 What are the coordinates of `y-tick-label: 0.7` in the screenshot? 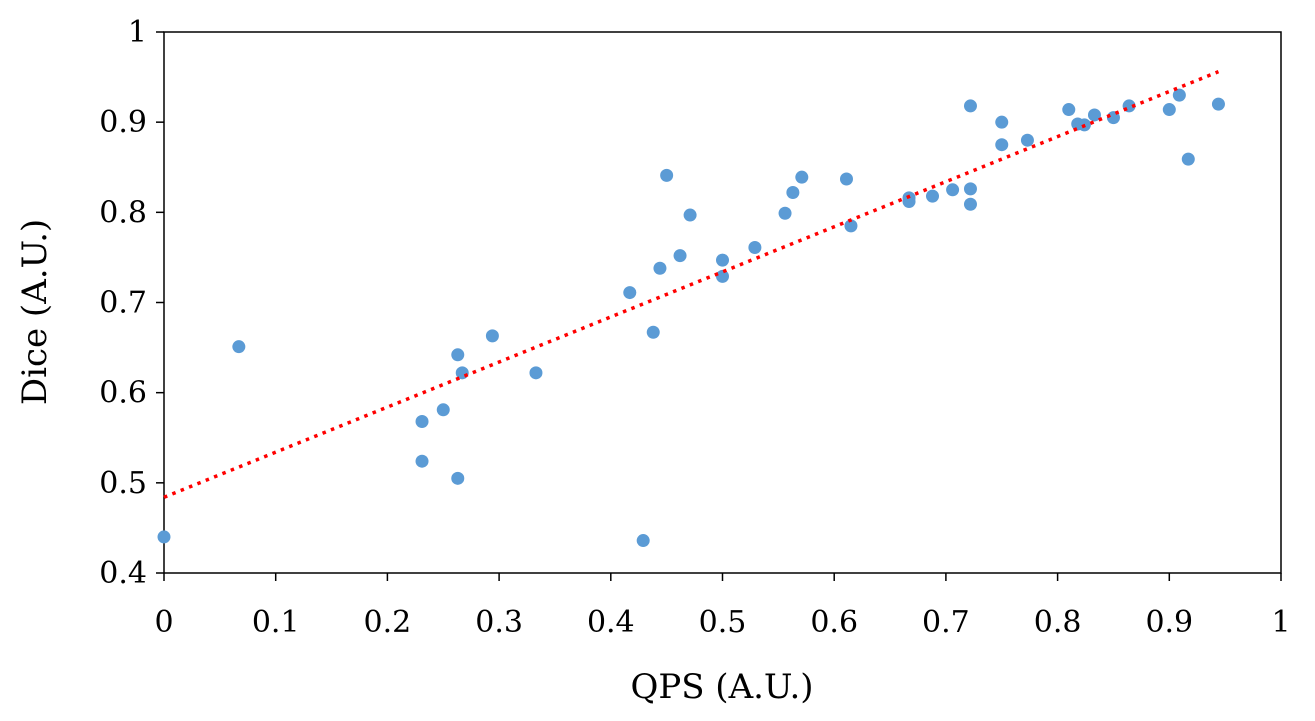 It's located at (123, 303).